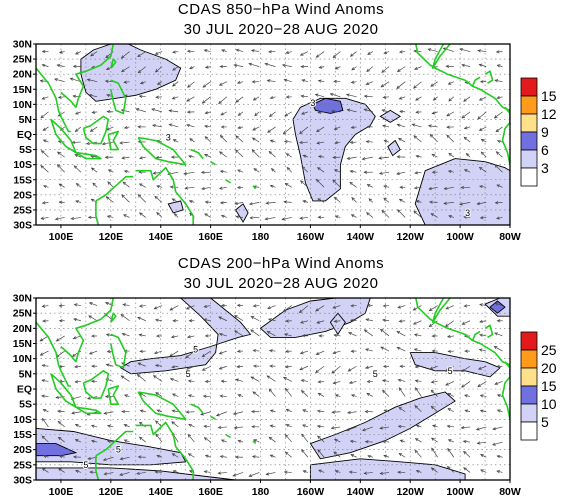 This screenshot has width=565, height=501. I want to click on strong-anomaly-region, so click(328, 105).